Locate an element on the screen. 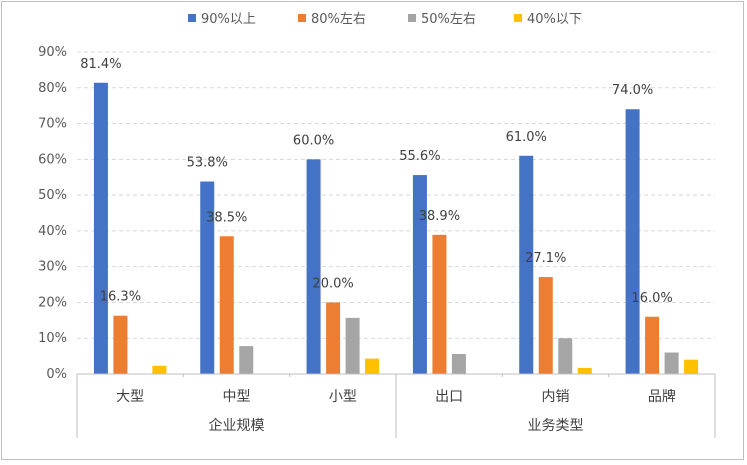  legend-label: 80%左右 is located at coordinates (338, 19).